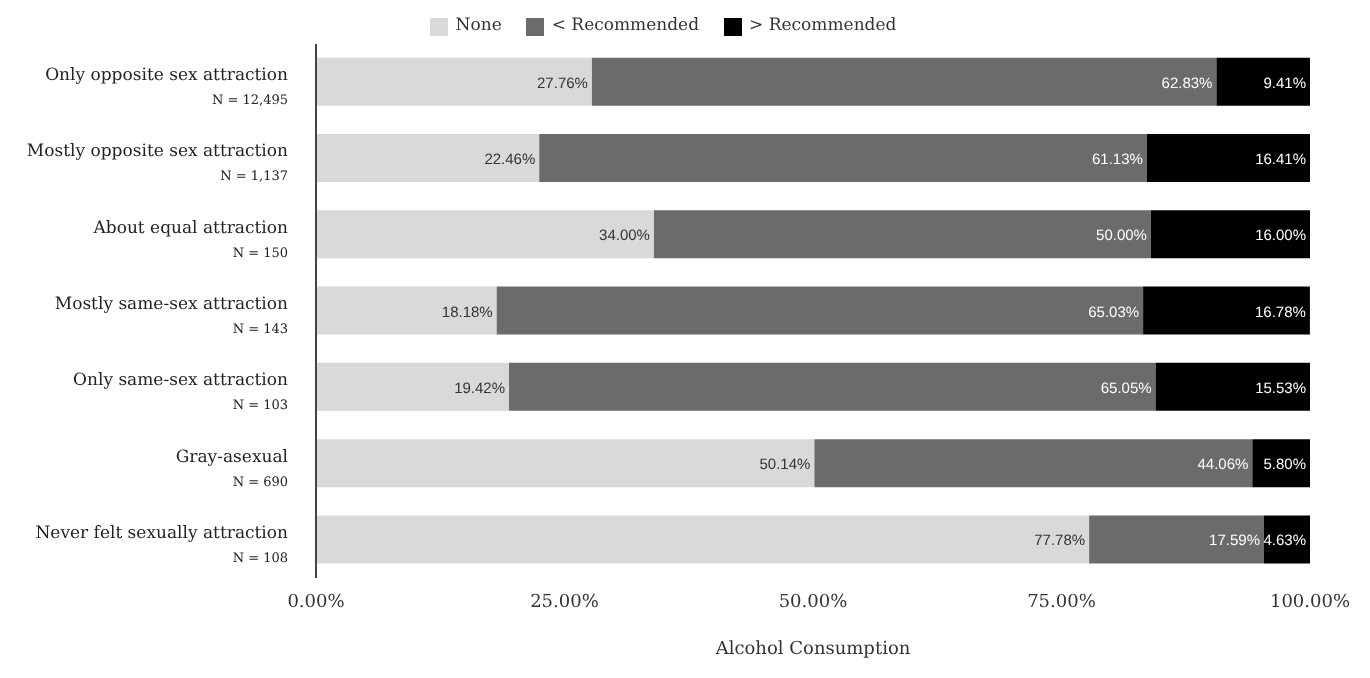 Image resolution: width=1370 pixels, height=678 pixels. Describe the element at coordinates (822, 26) in the screenshot. I see `legend-label: > Recommended` at that location.